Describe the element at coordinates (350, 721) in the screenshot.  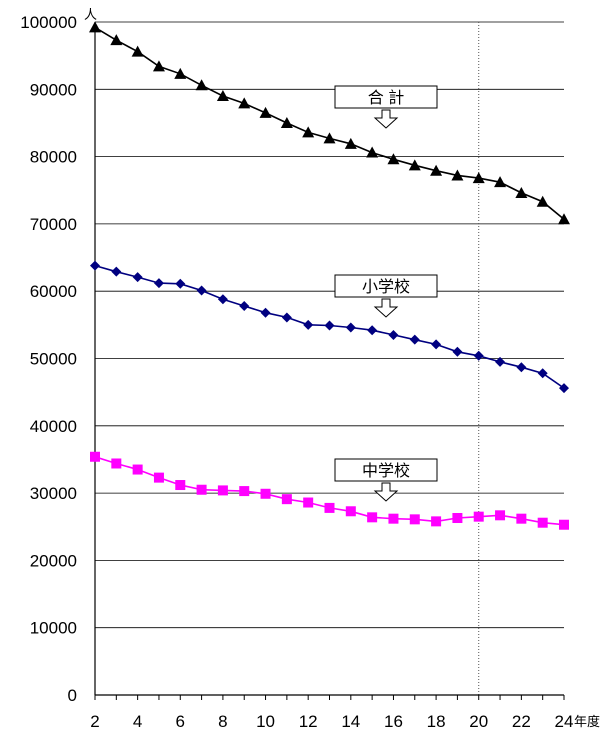
I see `x-tick-label: 14` at that location.